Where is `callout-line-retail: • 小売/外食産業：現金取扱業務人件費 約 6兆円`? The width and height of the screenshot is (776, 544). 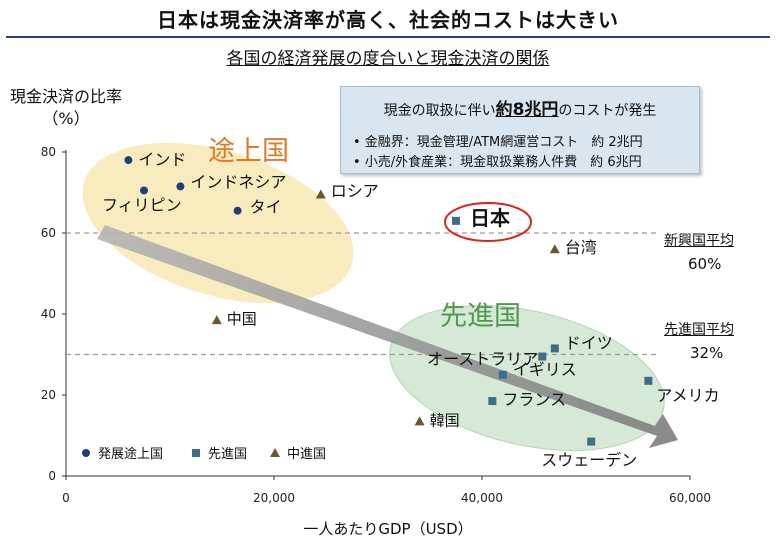 callout-line-retail: • 小売/外食産業：現金取扱業務人件費 約 6兆円 is located at coordinates (497, 162).